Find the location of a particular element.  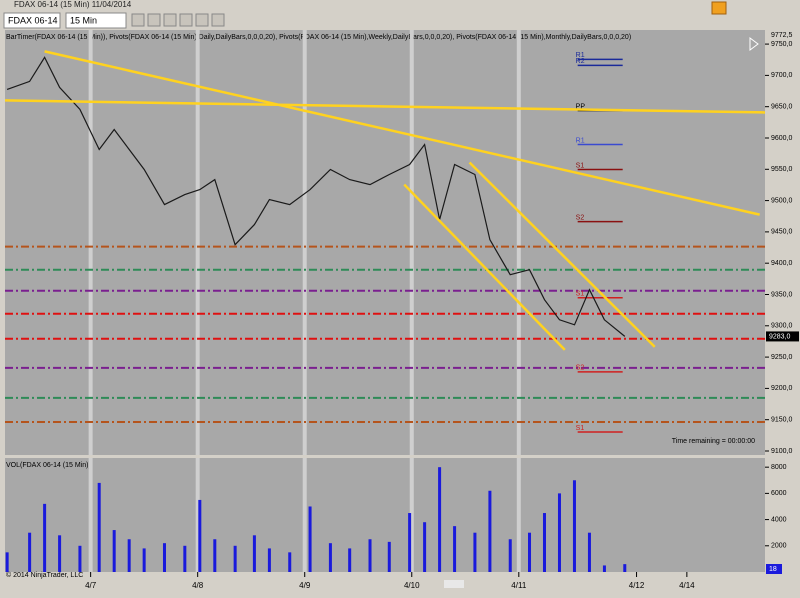

time-remaining: Time remaining = 00:00:00 is located at coordinates (713, 441).